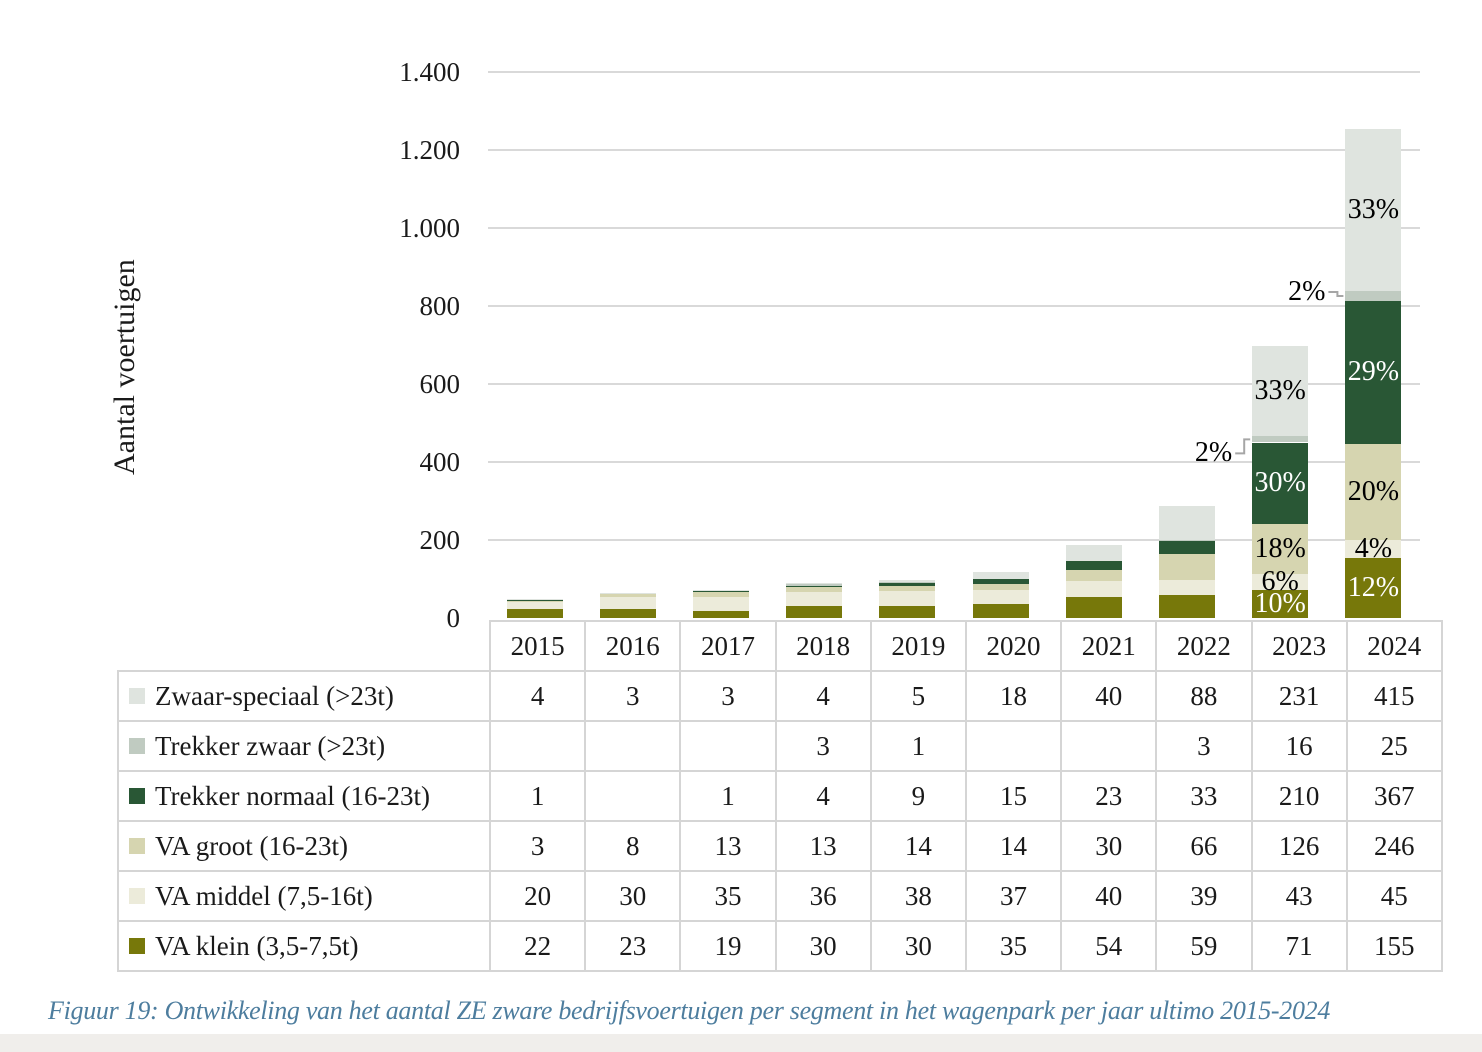 The height and width of the screenshot is (1052, 1482). I want to click on table-value-cell: 155, so click(1394, 946).